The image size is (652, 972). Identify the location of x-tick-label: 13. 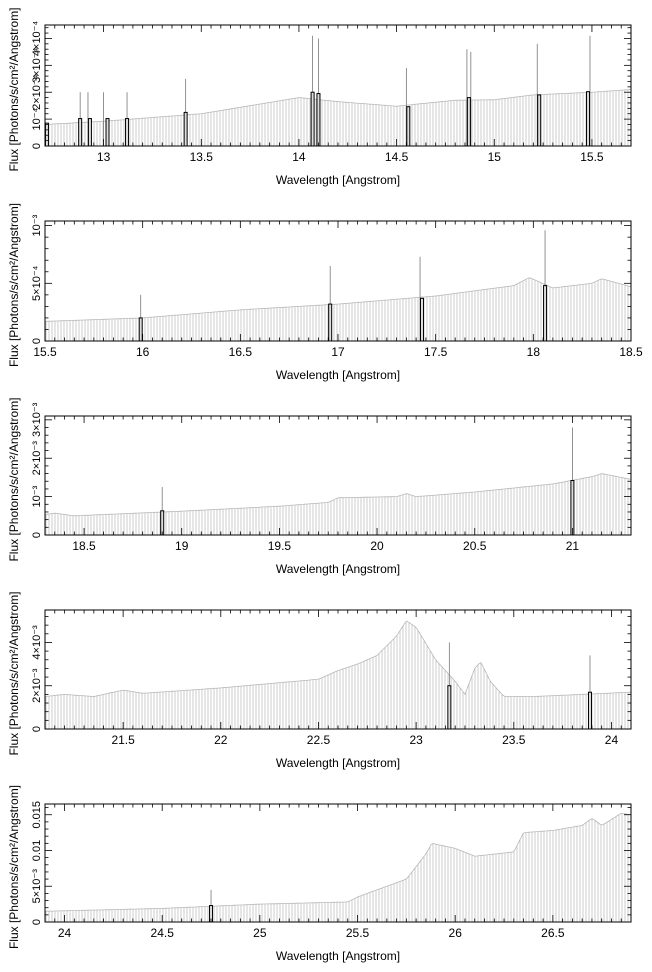
(104, 157).